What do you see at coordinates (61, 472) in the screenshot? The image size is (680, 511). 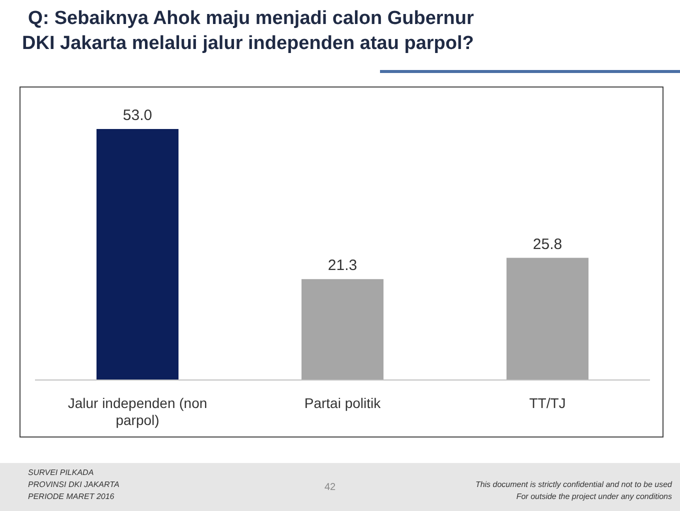 I see `text: SURVEI PILKADA` at bounding box center [61, 472].